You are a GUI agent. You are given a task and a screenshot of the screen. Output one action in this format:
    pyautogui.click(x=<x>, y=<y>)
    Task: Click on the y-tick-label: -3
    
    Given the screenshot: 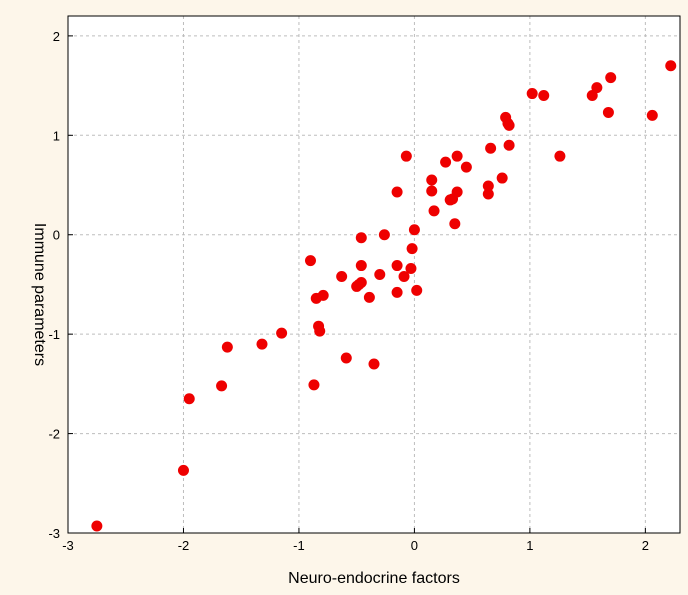 What is the action you would take?
    pyautogui.click(x=54, y=533)
    